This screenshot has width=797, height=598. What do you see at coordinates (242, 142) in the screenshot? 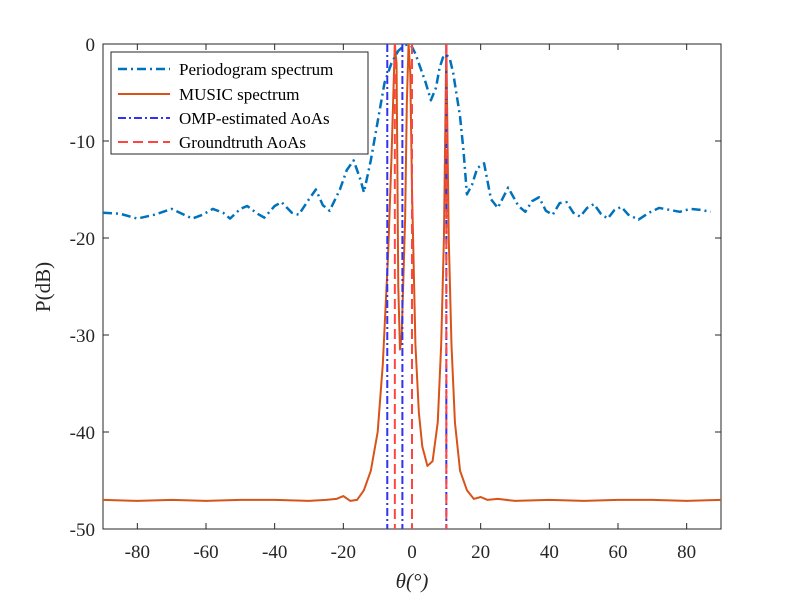
I see `legend-groundtruth-label: Groundtruth AoAs` at bounding box center [242, 142].